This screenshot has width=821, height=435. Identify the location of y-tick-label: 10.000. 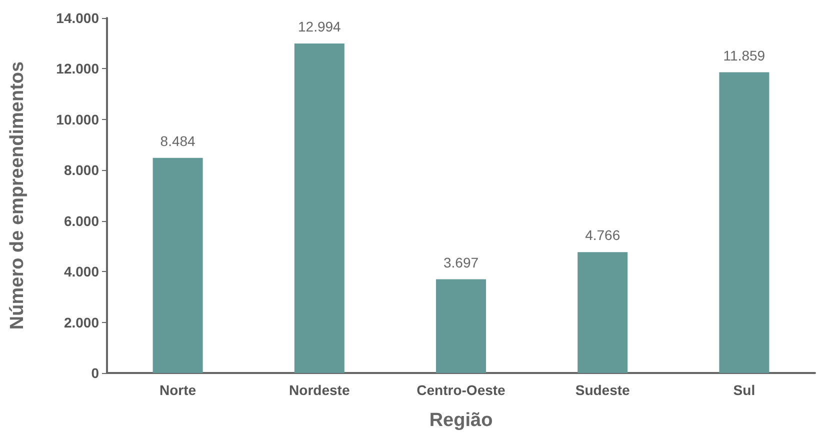
(78, 119).